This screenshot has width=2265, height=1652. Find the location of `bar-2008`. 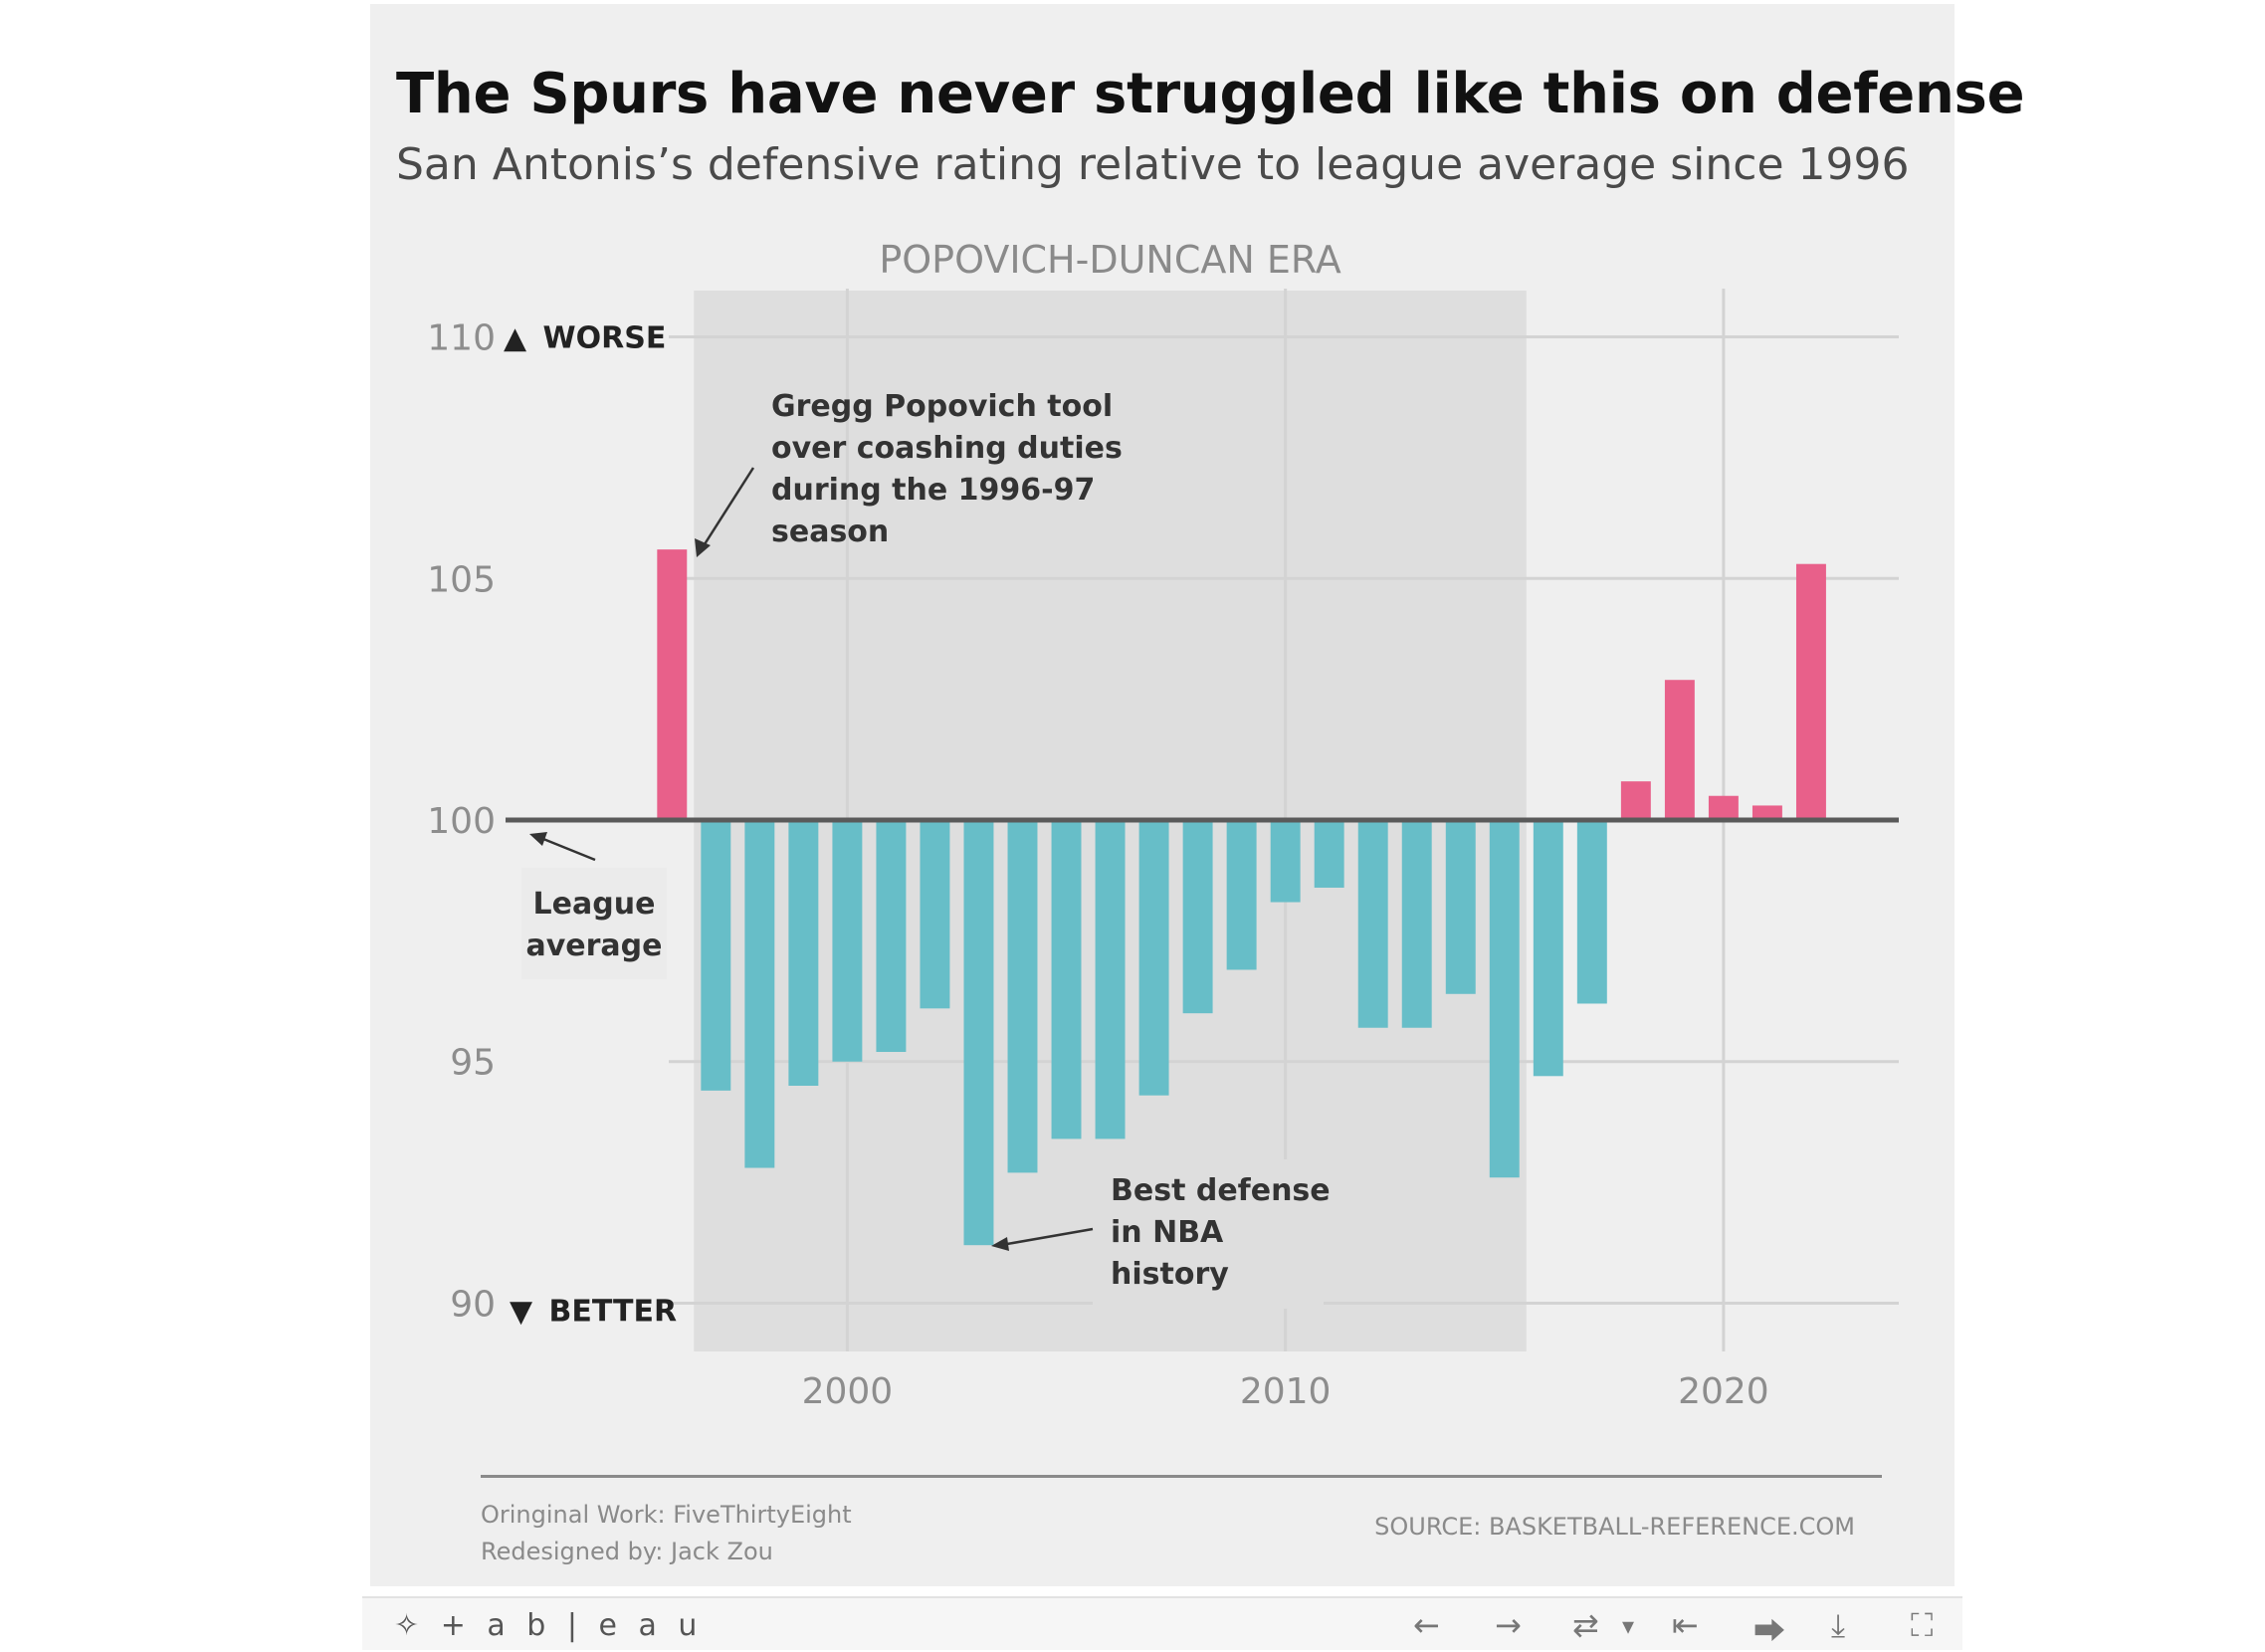

bar-2008 is located at coordinates (1197, 917).